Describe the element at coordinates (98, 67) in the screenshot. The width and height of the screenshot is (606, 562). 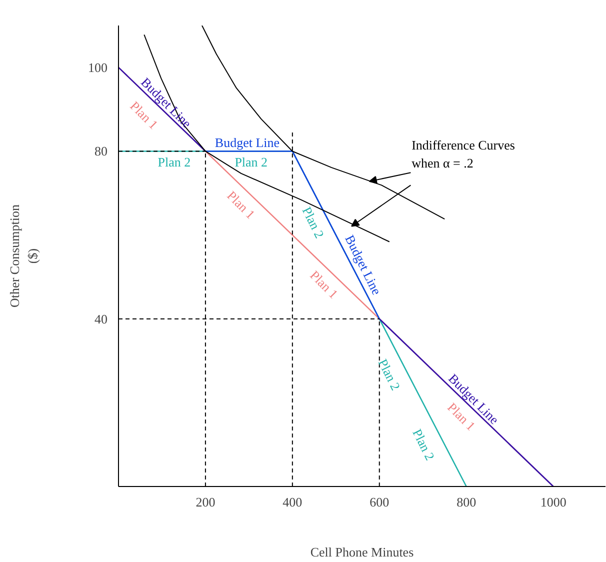
I see `y-tick-label: 100` at that location.